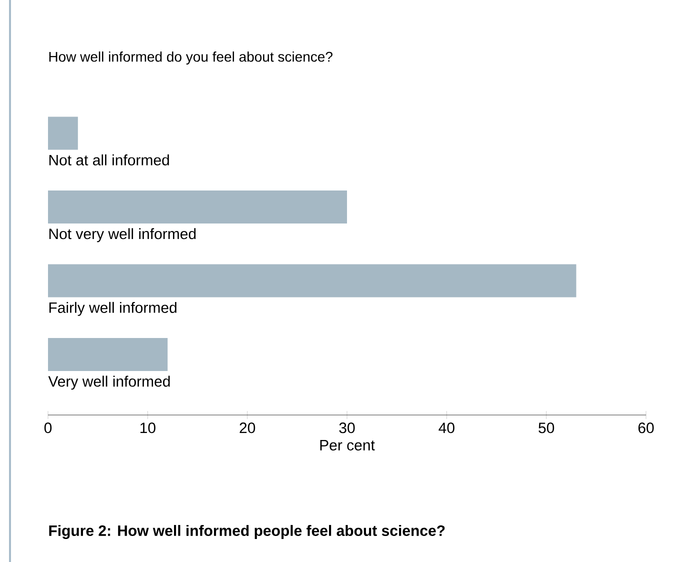  I want to click on x-tick-label: 60, so click(646, 428).